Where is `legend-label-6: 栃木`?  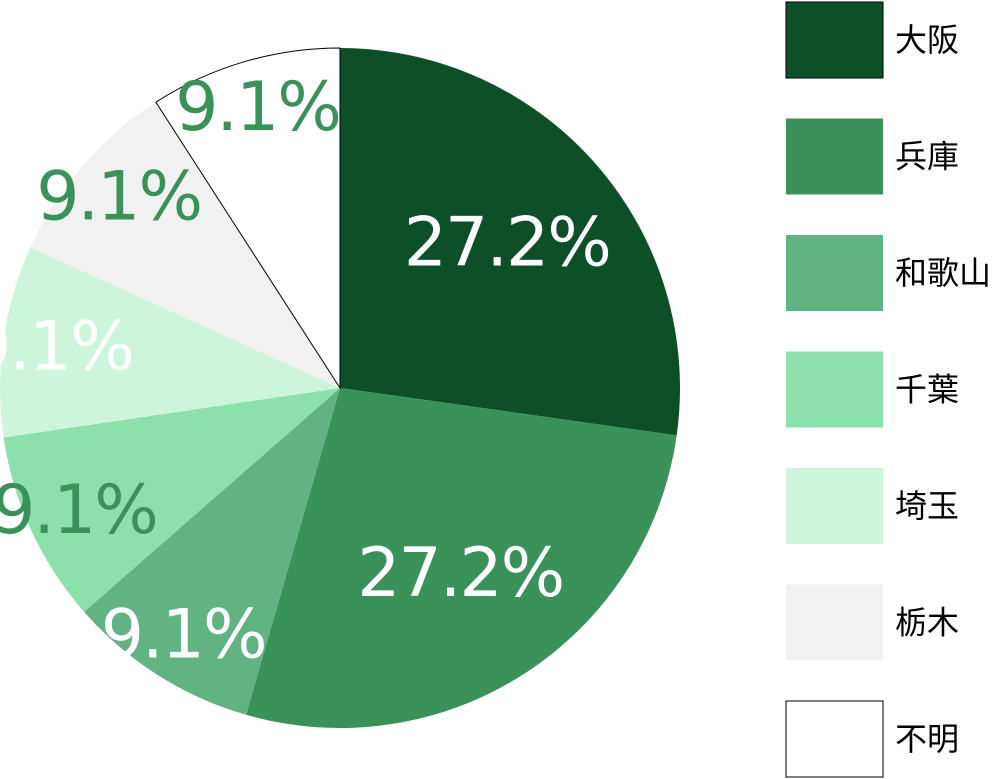 legend-label-6: 栃木 is located at coordinates (927, 623).